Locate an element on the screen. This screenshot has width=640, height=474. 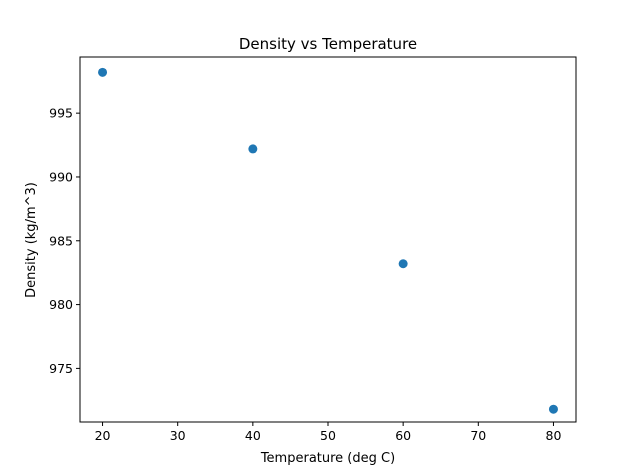
x-tick-label: 20 is located at coordinates (103, 435).